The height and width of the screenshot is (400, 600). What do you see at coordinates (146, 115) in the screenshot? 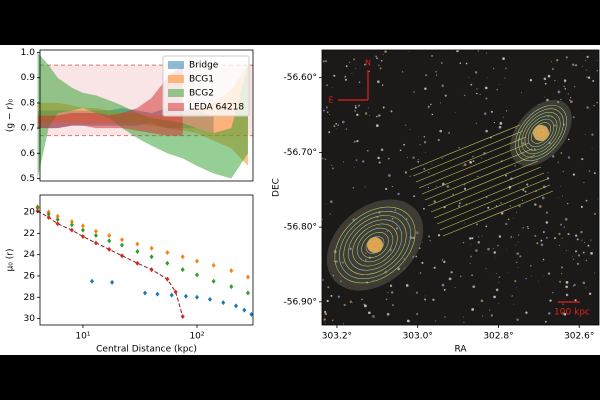
I see `axes-frame` at bounding box center [146, 115].